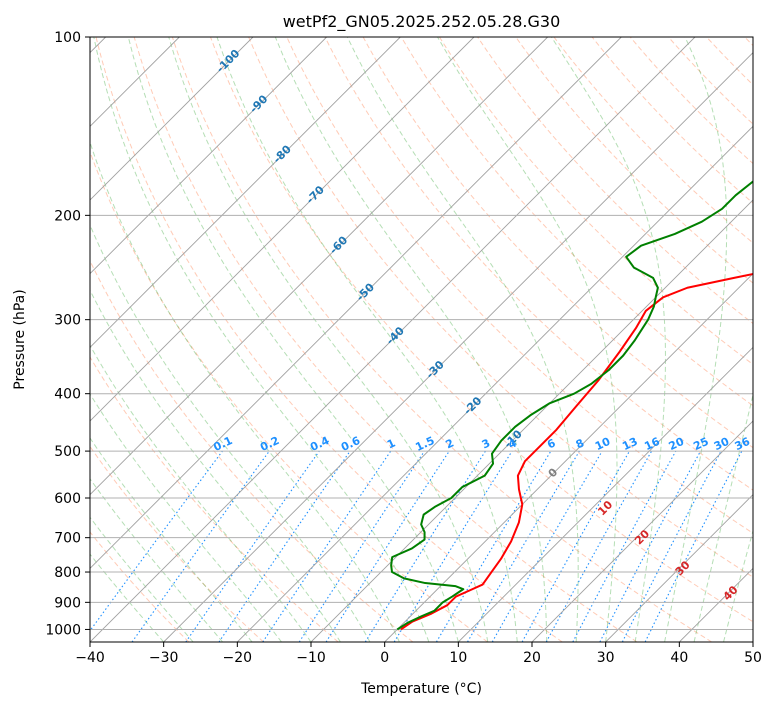  What do you see at coordinates (67, 452) in the screenshot?
I see `y-tick-label: 500` at bounding box center [67, 452].